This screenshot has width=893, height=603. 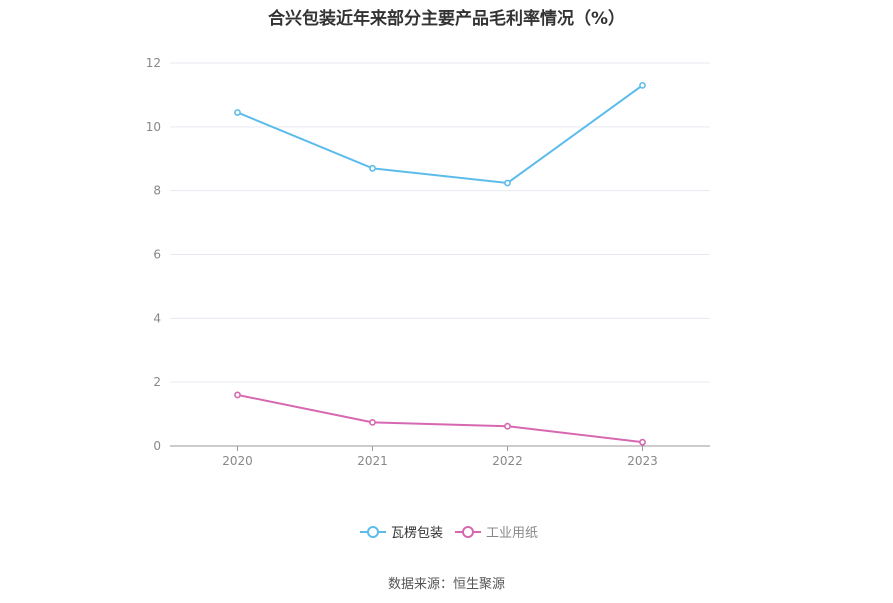 What do you see at coordinates (157, 255) in the screenshot?
I see `y-tick-label: 6` at bounding box center [157, 255].